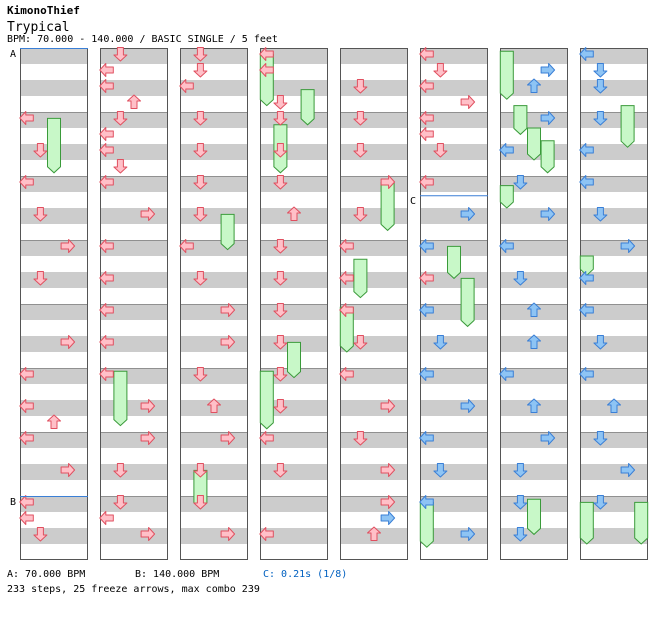  Describe the element at coordinates (38, 27) in the screenshot. I see `song-title: Trypical` at that location.